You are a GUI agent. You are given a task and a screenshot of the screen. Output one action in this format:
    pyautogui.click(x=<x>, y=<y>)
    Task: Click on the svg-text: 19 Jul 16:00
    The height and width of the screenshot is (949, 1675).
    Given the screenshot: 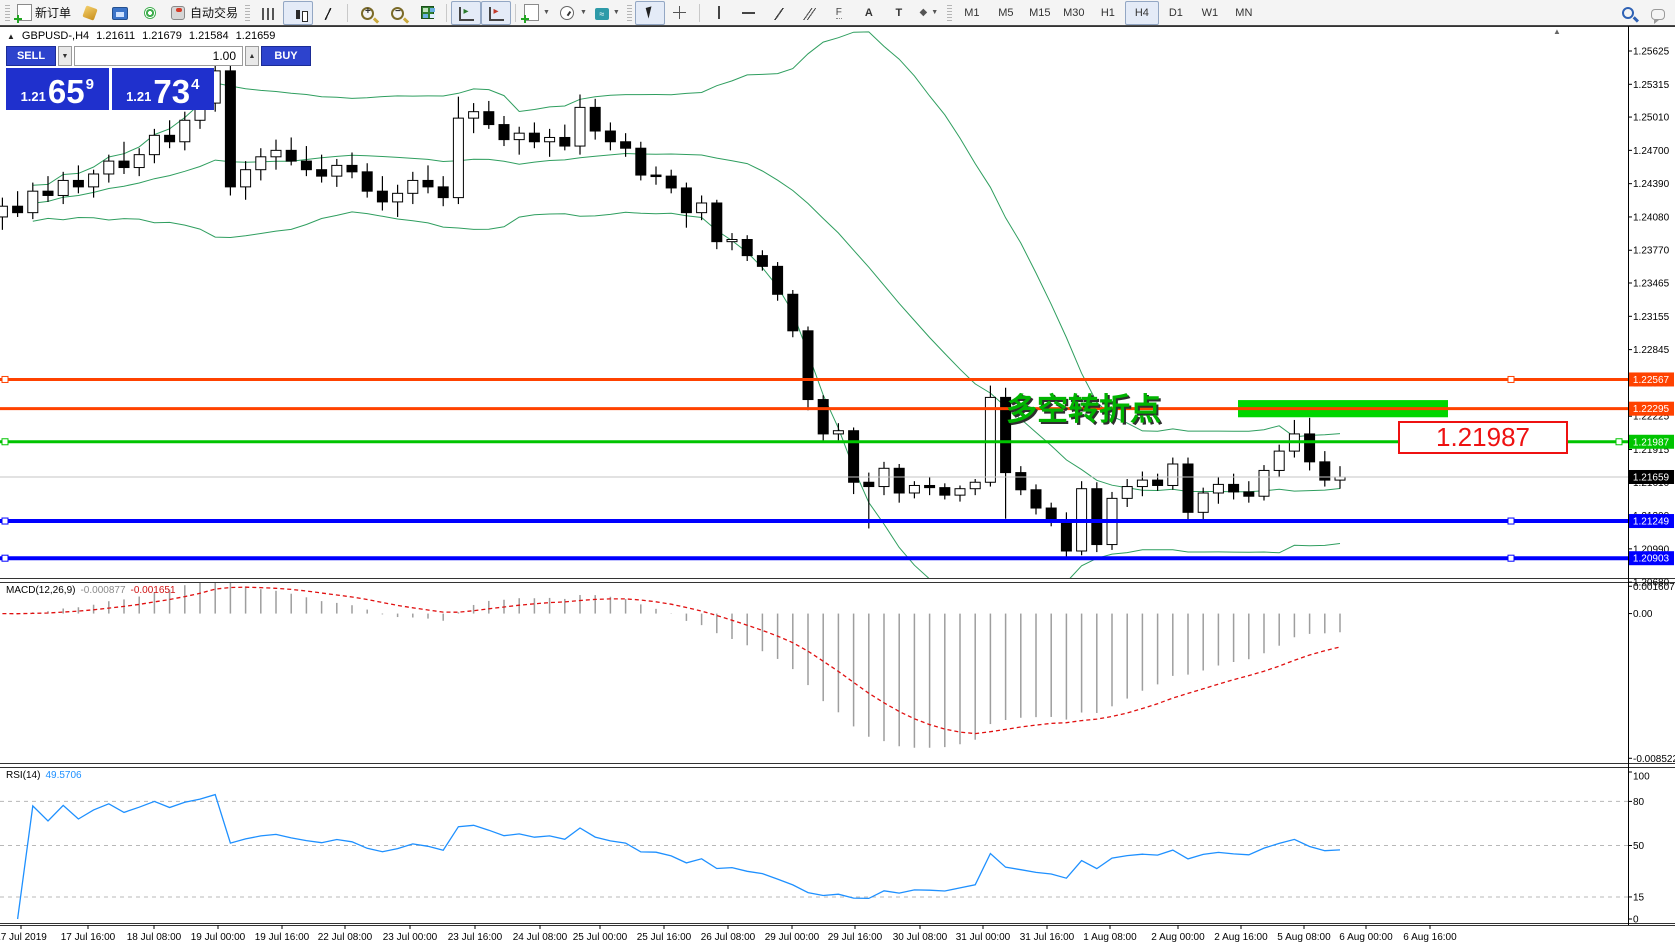 What is the action you would take?
    pyautogui.click(x=282, y=937)
    